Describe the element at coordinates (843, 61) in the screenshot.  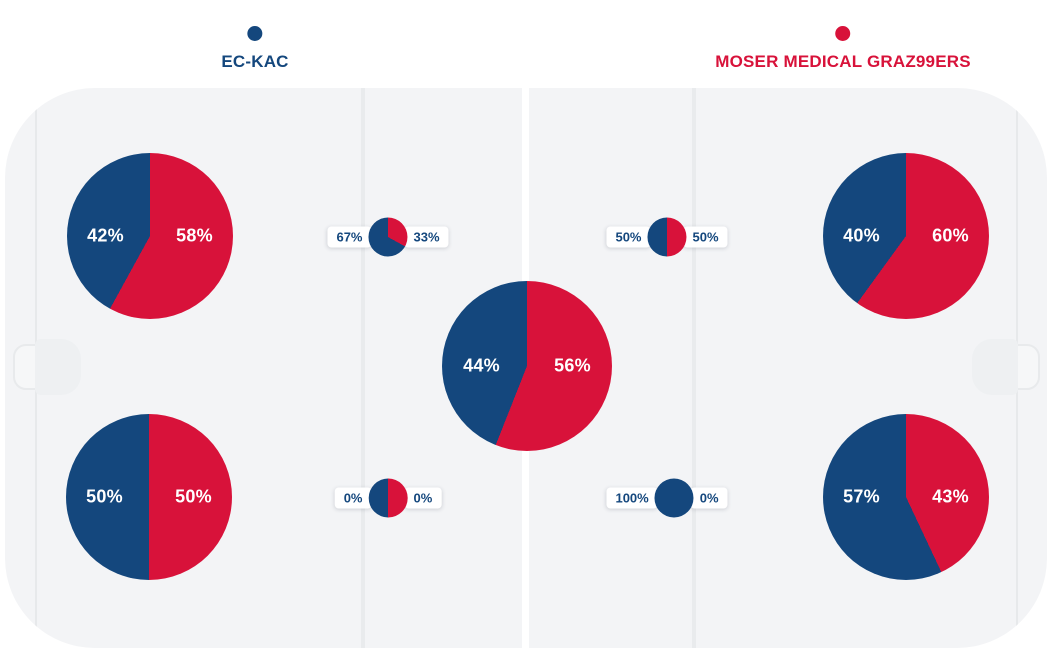
I see `away-team-name: MOSER MEDICAL GRAZ99ERS` at that location.